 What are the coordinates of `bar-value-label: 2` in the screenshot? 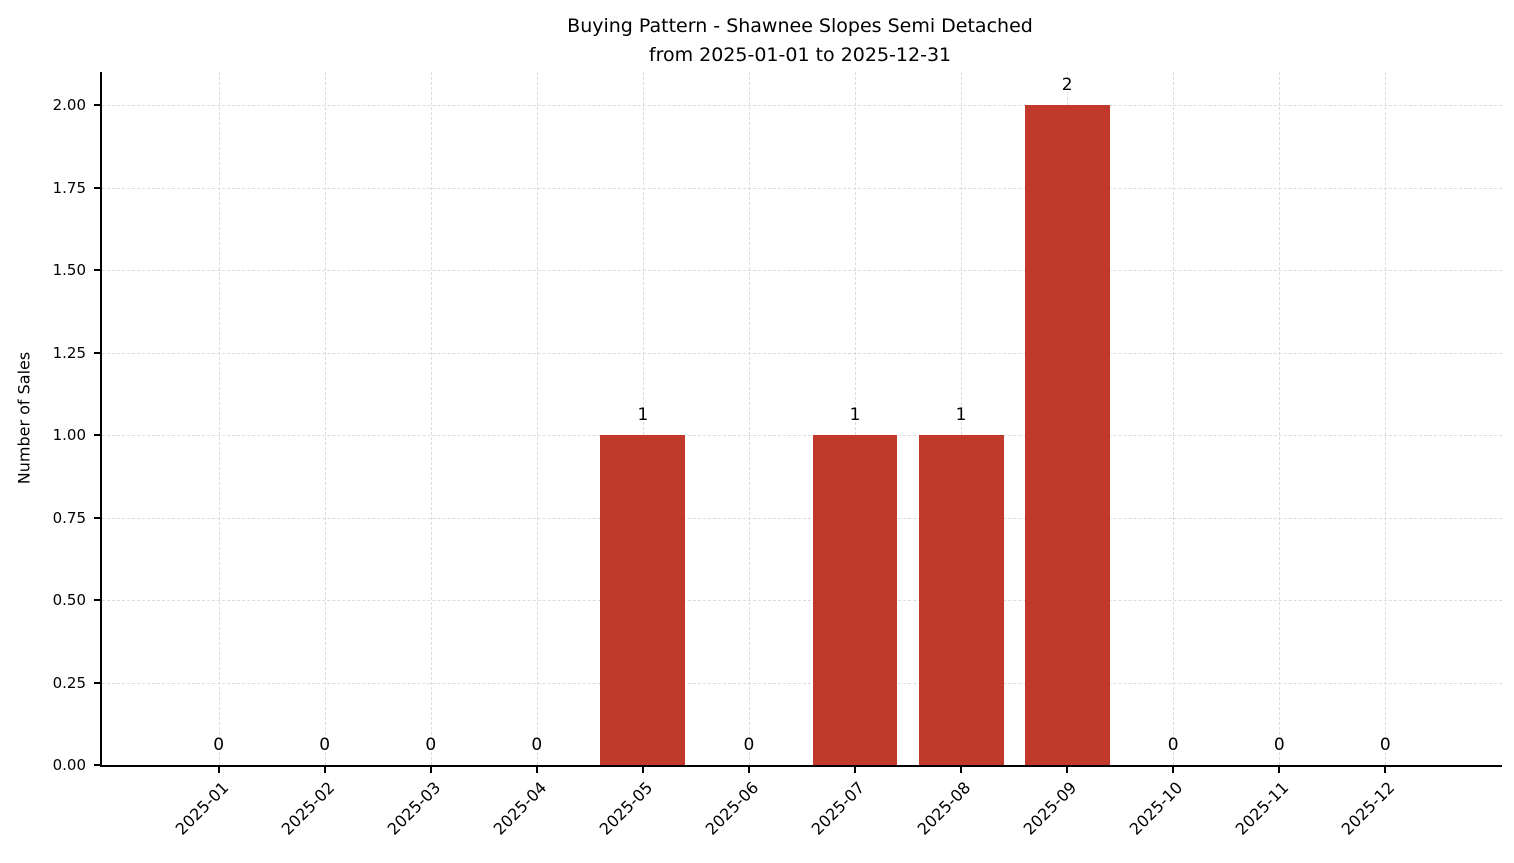 It's located at (1067, 85).